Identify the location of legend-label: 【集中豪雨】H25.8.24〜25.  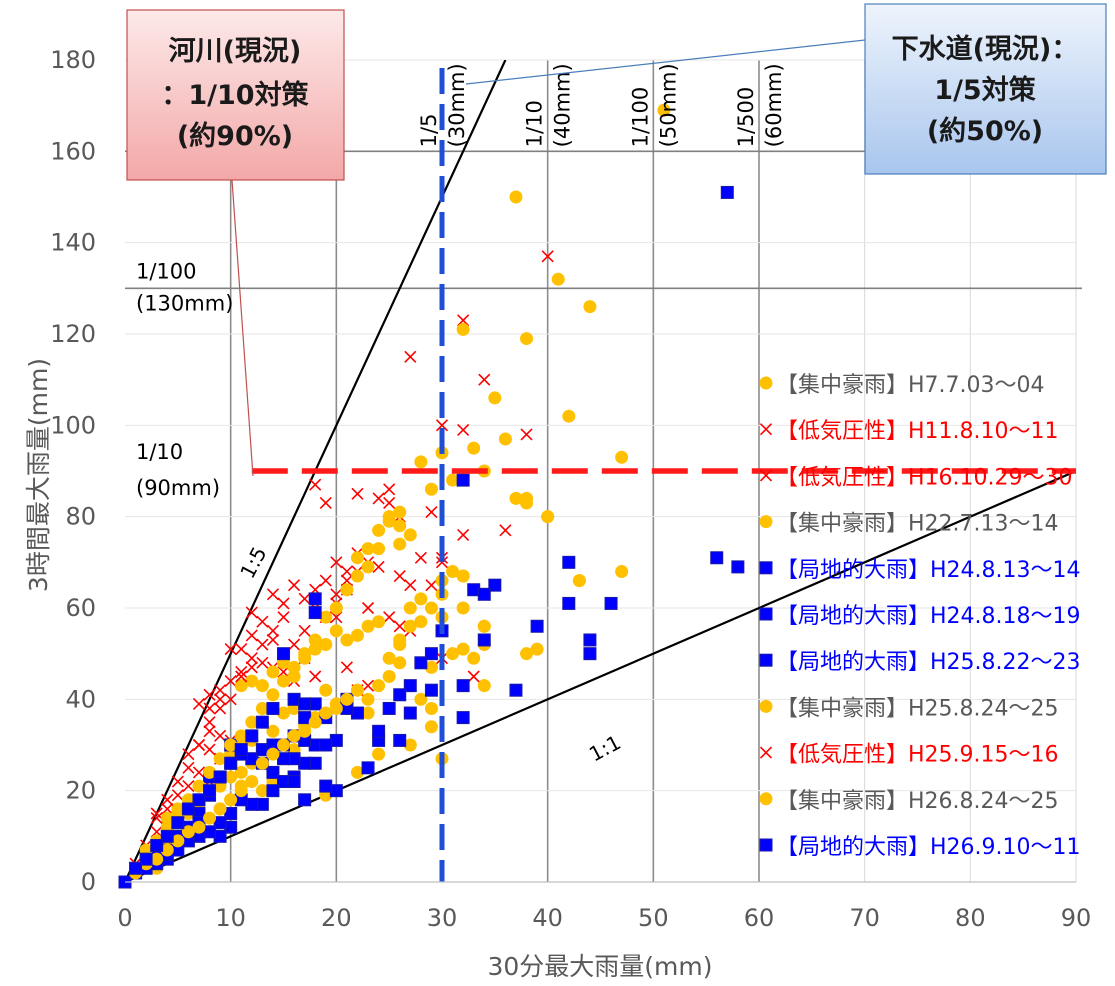
(917, 708).